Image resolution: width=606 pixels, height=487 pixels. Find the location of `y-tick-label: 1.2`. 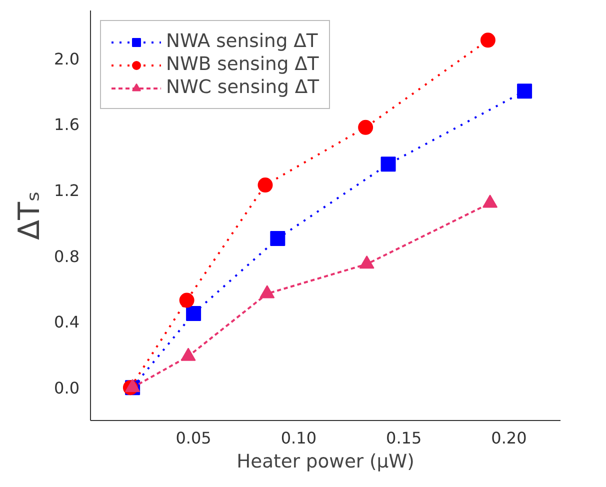

y-tick-label: 1.2 is located at coordinates (67, 190).